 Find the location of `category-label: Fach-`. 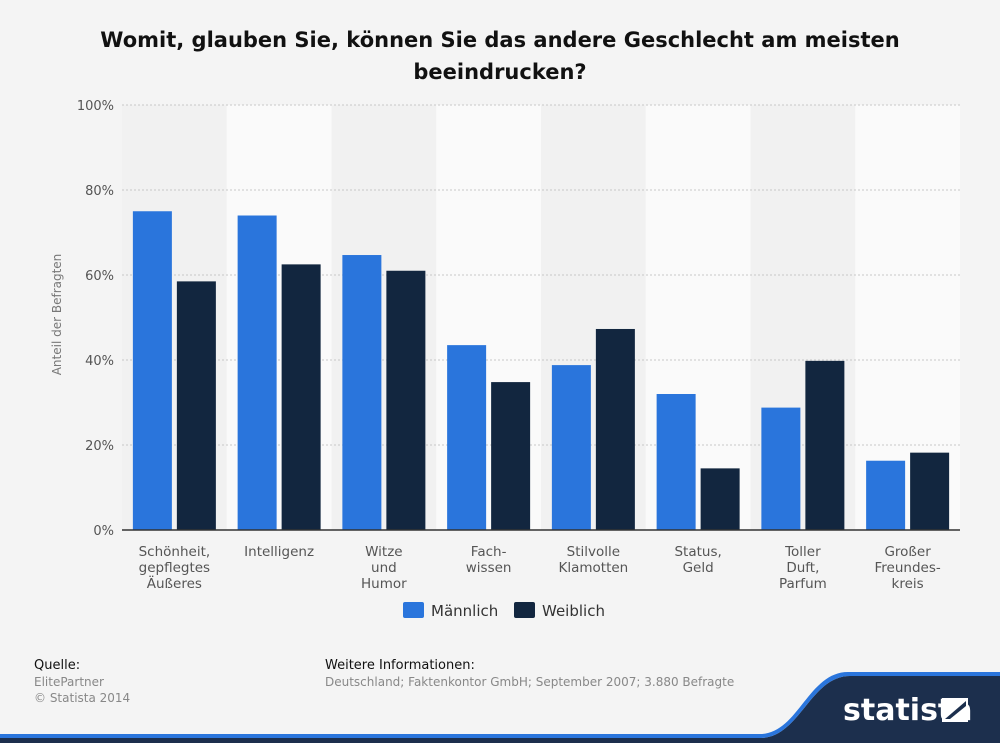

category-label: Fach- is located at coordinates (489, 552).